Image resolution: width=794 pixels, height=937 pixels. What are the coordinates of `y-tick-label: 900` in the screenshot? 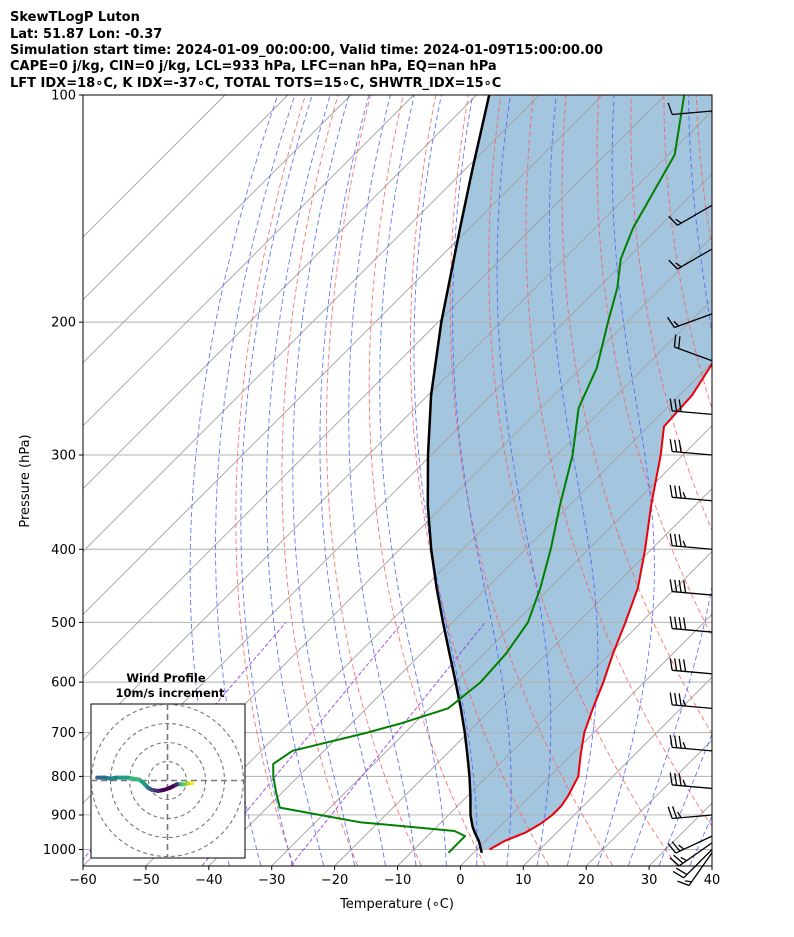 It's located at (63, 815).